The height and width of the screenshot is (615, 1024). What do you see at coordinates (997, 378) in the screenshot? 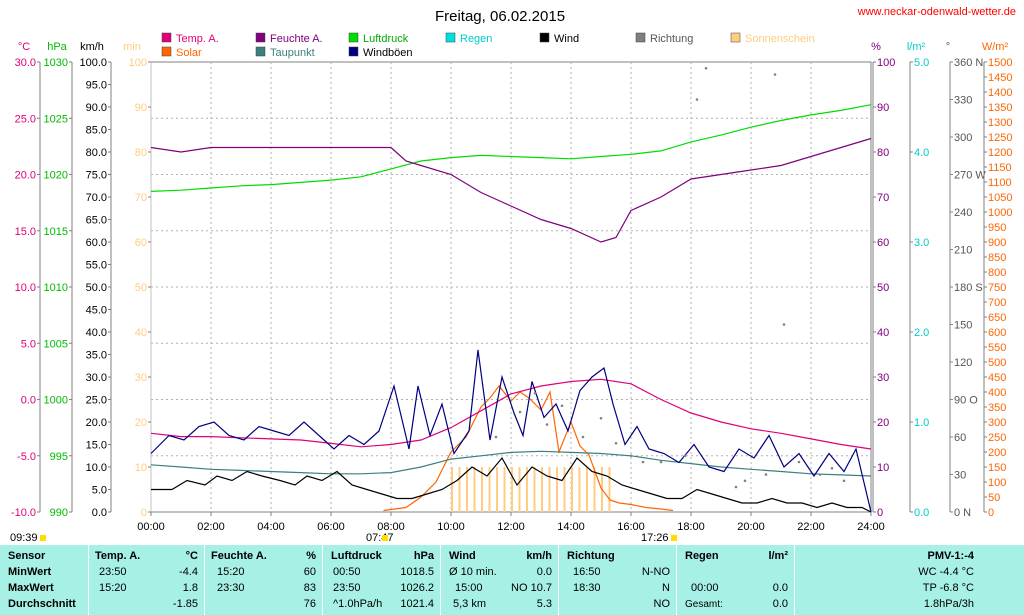
I see `wm2-tick-label: 450` at bounding box center [997, 378].